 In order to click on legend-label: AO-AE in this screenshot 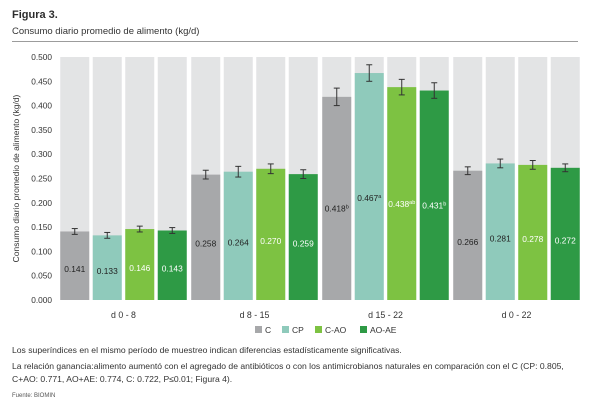, I will do `click(383, 330)`.